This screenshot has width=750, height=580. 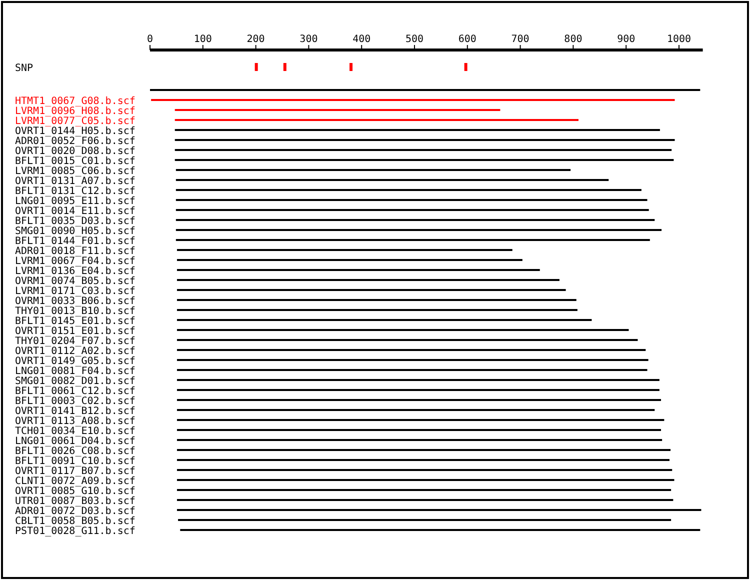 I want to click on x-tick-label: 200, so click(x=255, y=39).